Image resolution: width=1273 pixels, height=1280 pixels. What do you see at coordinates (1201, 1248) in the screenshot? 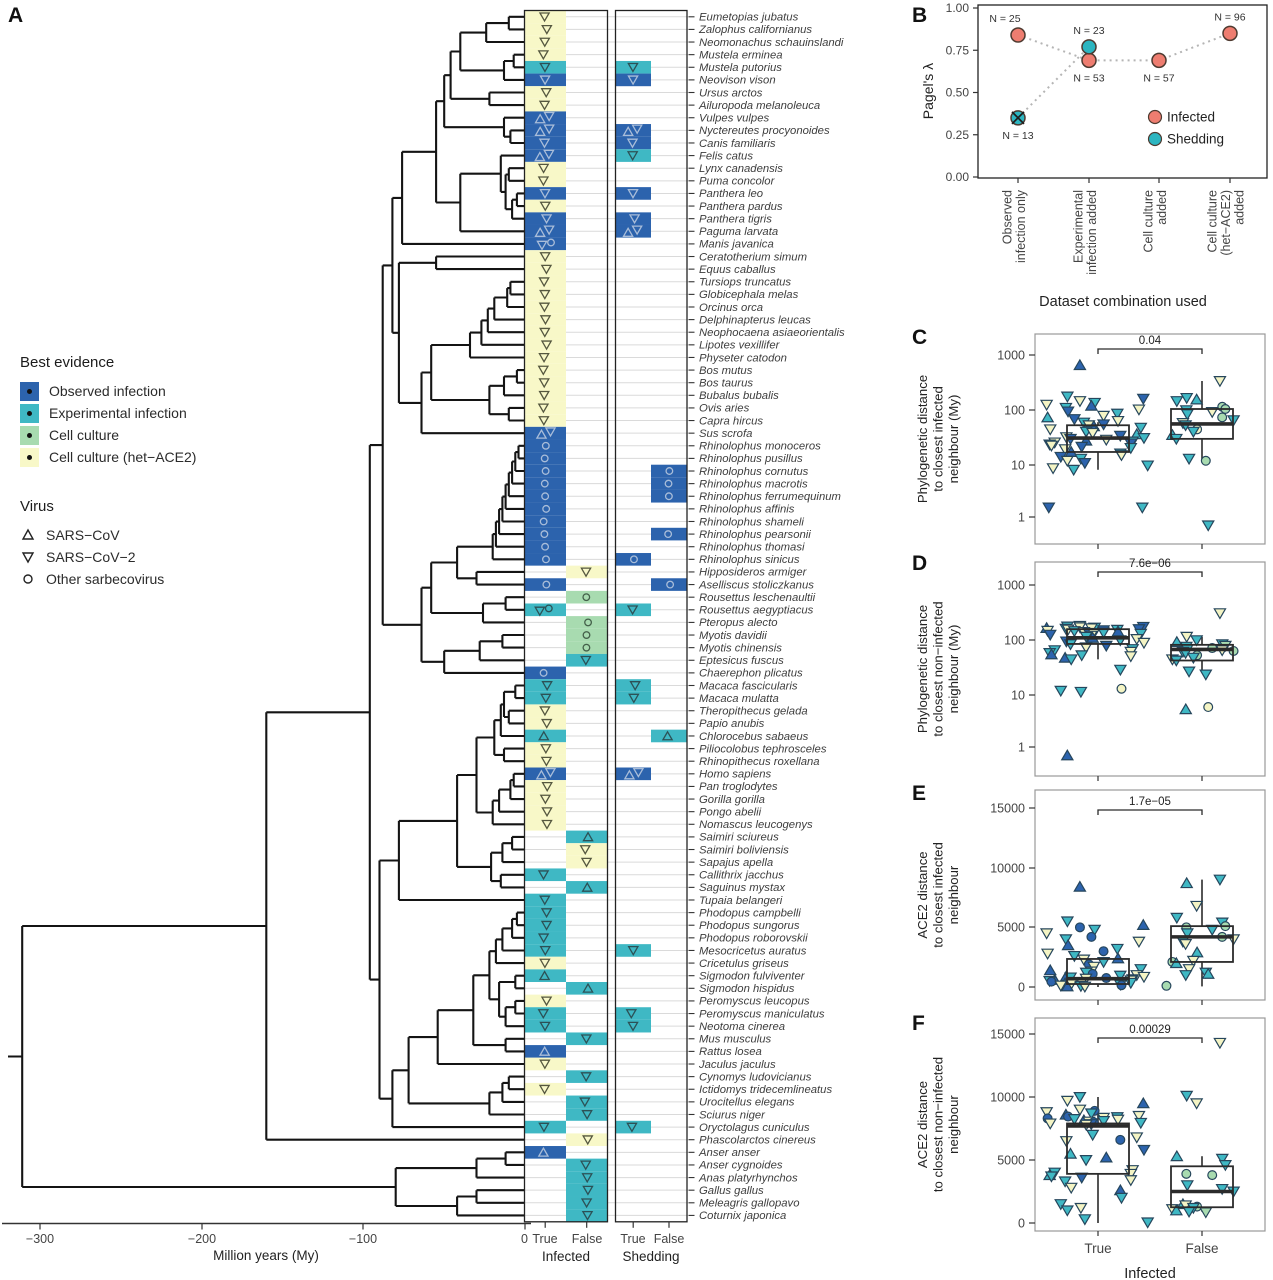
I see `x-group-label: False` at bounding box center [1201, 1248].